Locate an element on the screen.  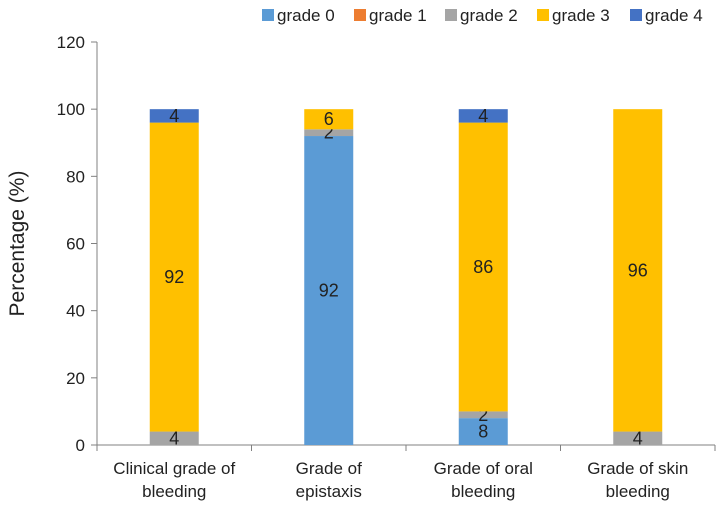
x-category-label: Grade of skin is located at coordinates (637, 468).